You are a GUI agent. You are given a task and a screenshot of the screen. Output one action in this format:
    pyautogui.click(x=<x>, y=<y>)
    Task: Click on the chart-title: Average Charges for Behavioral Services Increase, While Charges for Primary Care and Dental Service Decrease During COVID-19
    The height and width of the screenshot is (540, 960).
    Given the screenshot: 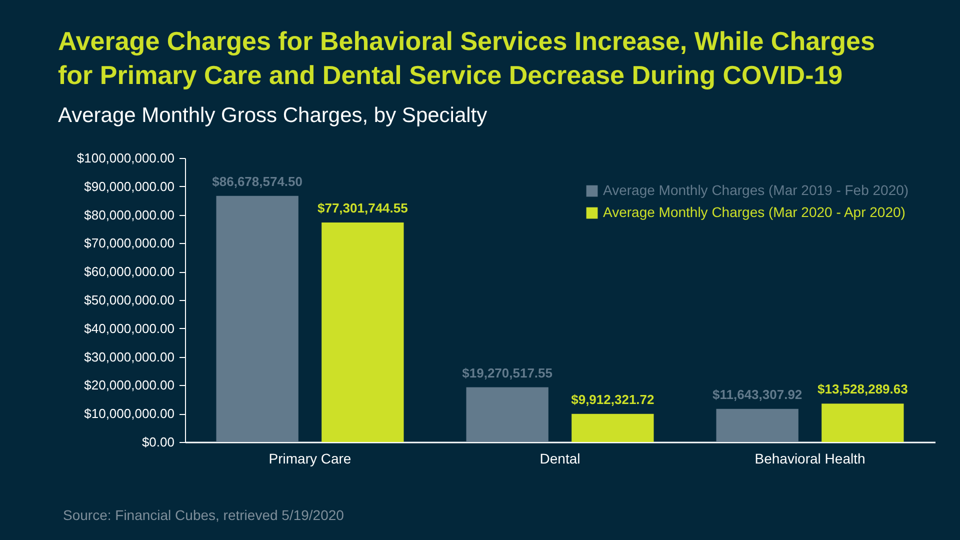 What is the action you would take?
    pyautogui.click(x=467, y=58)
    